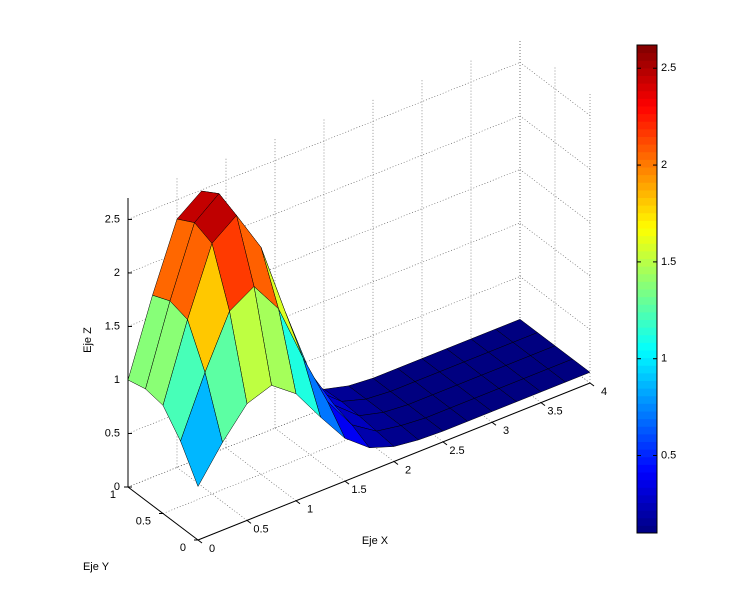  What do you see at coordinates (668, 455) in the screenshot?
I see `colorbar-tick-label: 0.5` at bounding box center [668, 455].